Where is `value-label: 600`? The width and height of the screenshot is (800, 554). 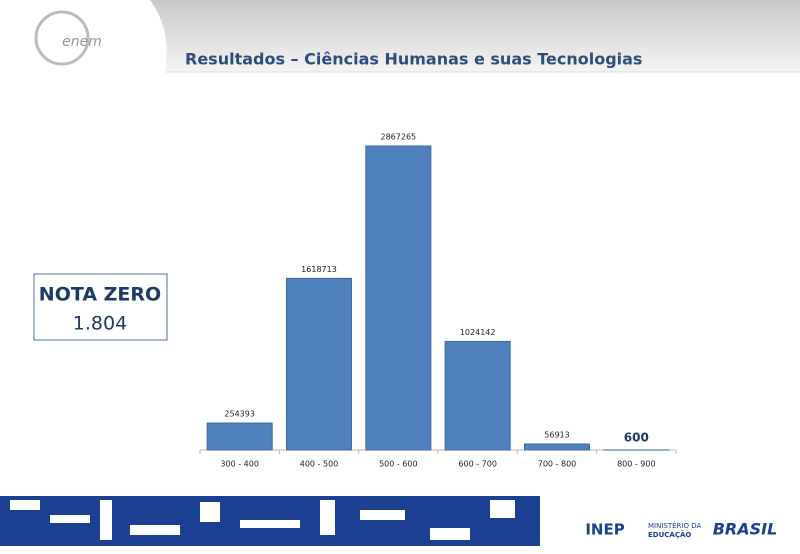
value-label: 600 is located at coordinates (636, 437).